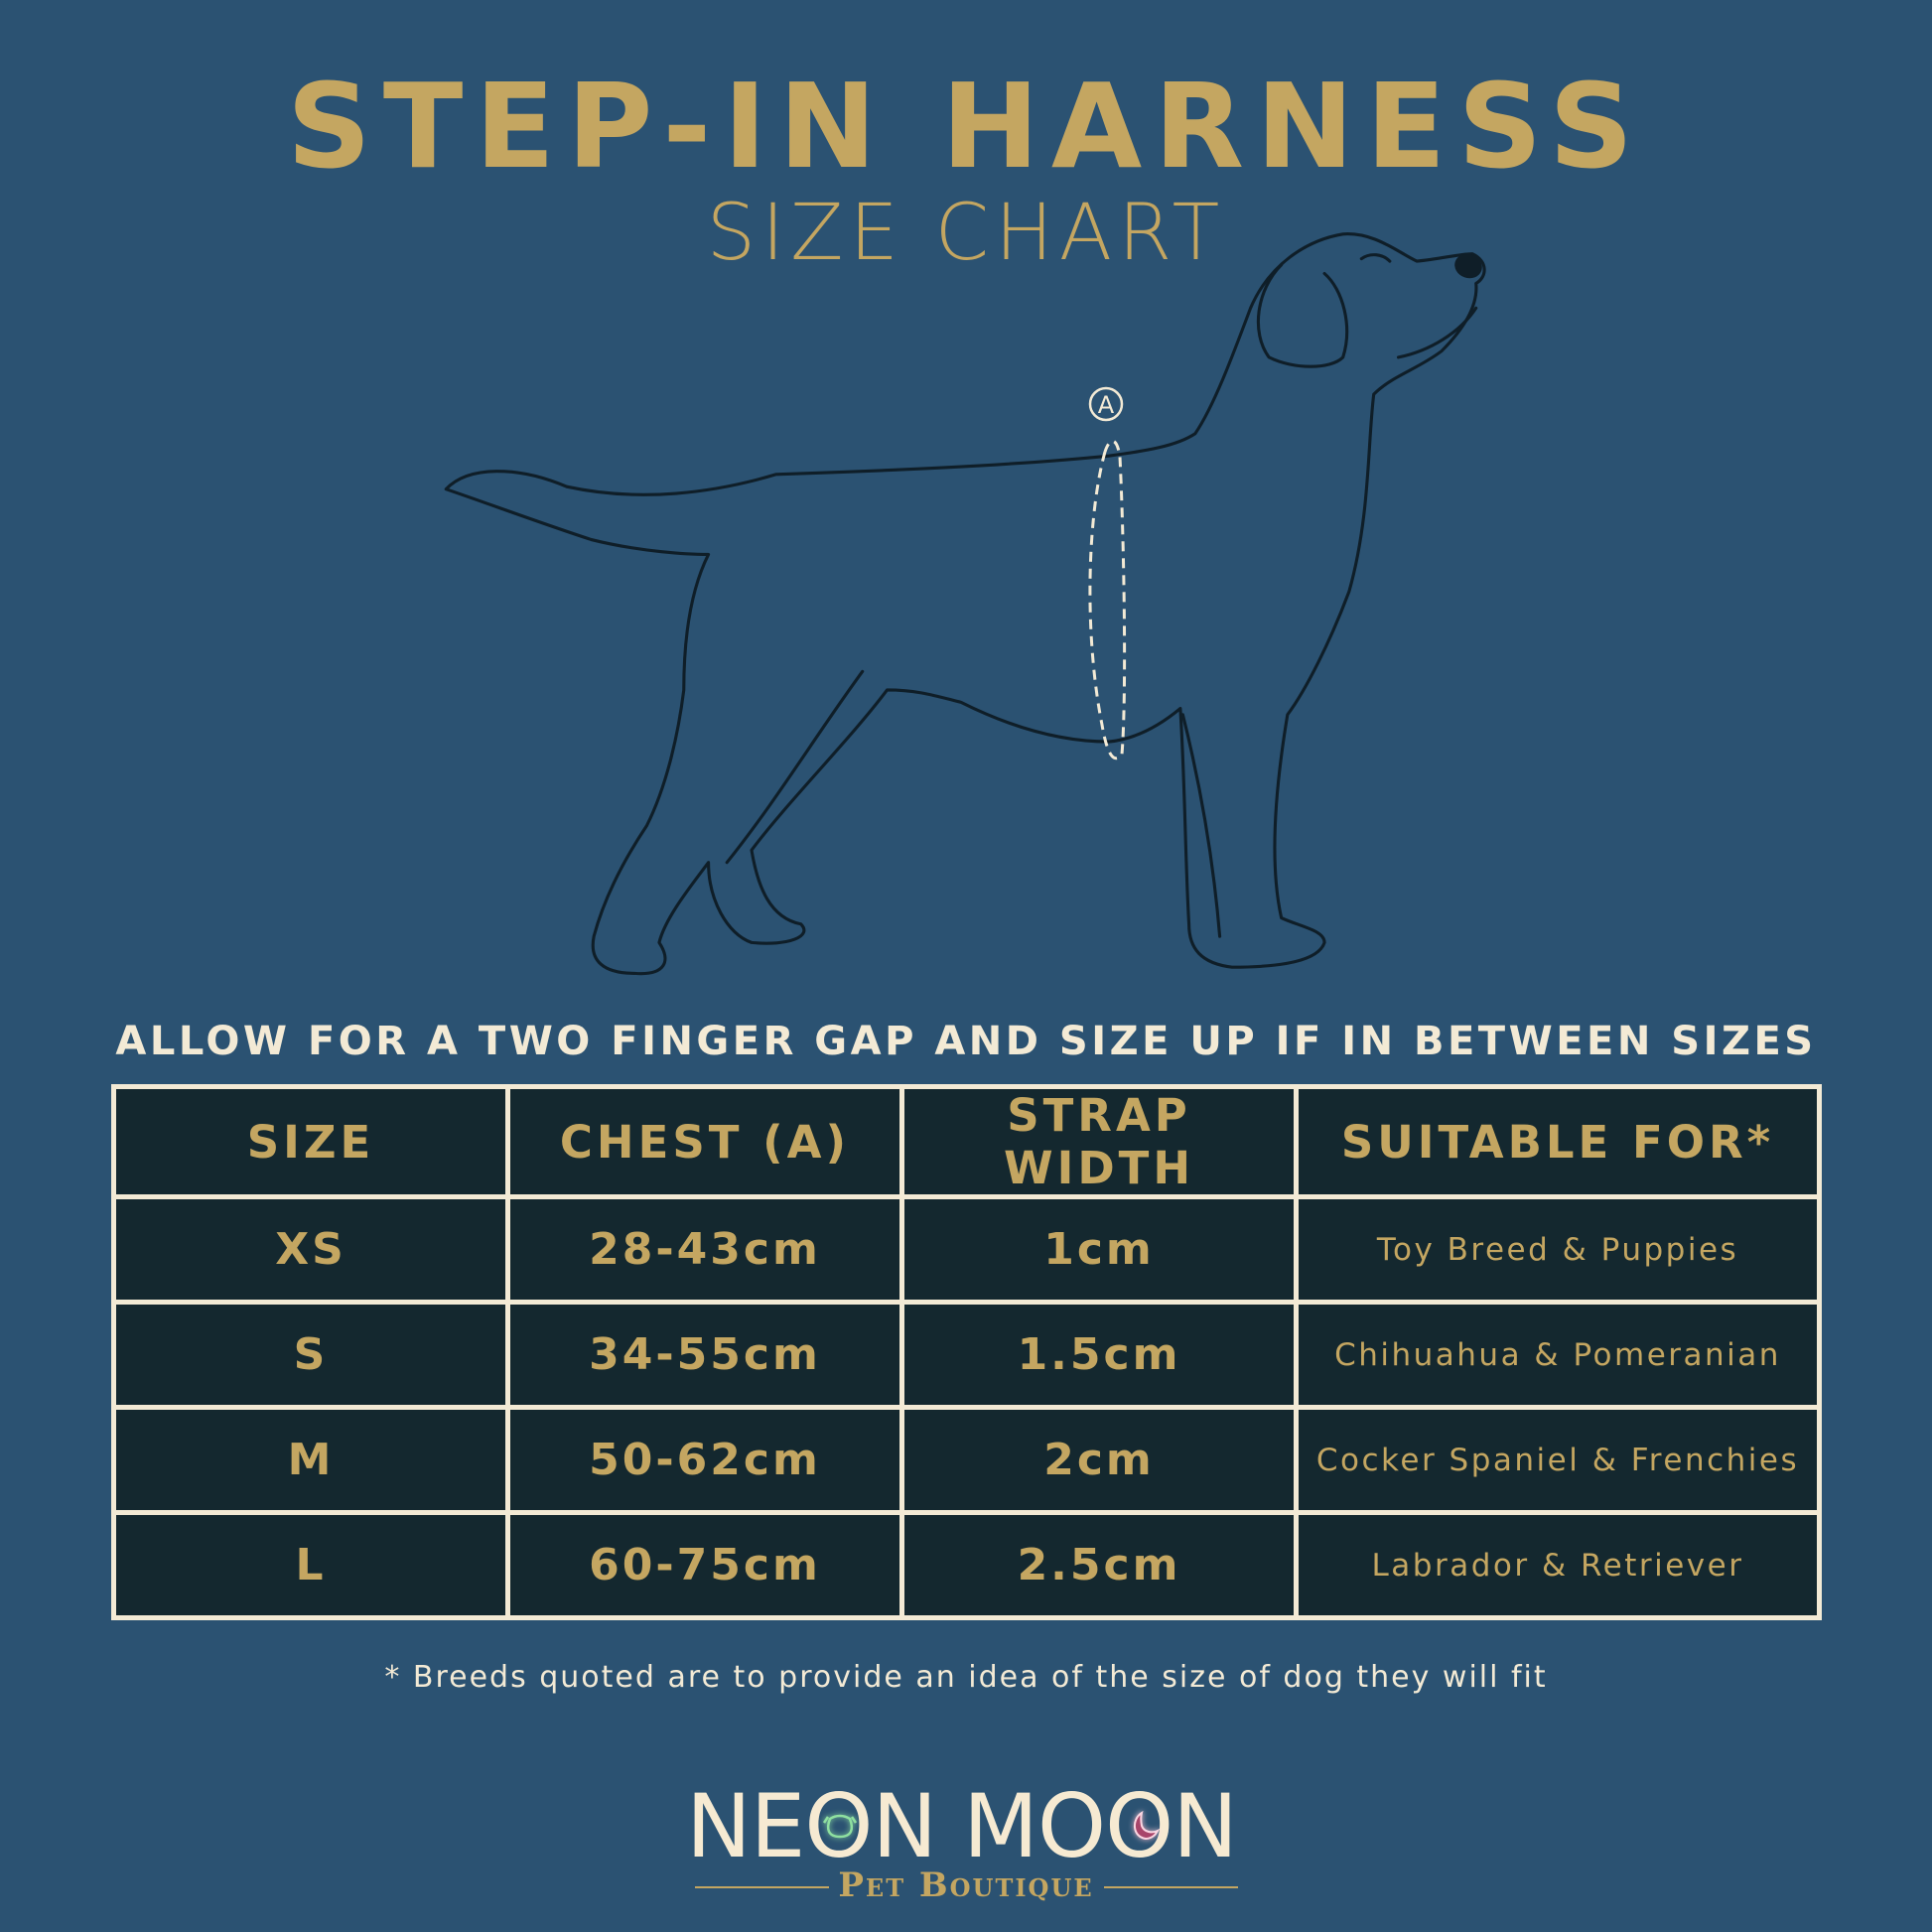 Image resolution: width=1932 pixels, height=1932 pixels. Describe the element at coordinates (310, 1565) in the screenshot. I see `size-cell: L` at that location.